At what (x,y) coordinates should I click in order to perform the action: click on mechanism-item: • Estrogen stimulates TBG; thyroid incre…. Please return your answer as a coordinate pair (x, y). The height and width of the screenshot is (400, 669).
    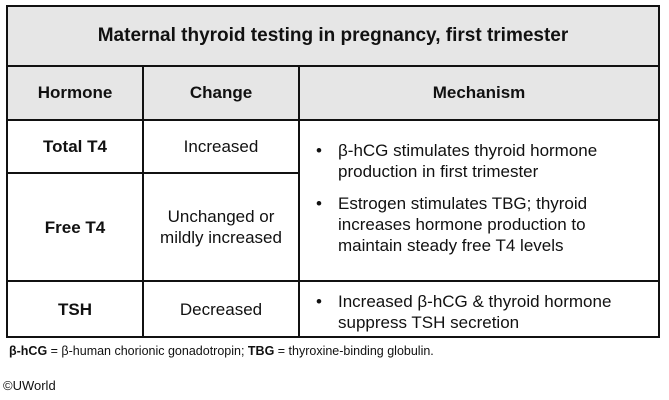
    Looking at the image, I should click on (480, 224).